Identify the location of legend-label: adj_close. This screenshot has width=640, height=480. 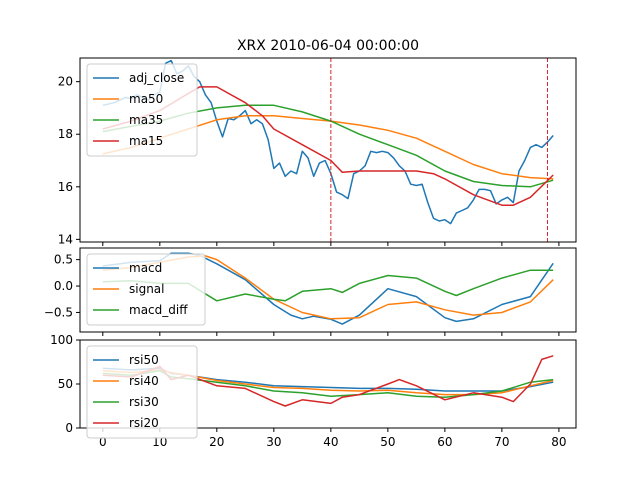
(156, 78).